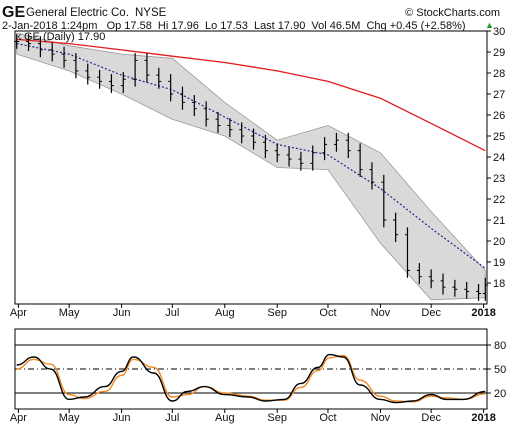  Describe the element at coordinates (499, 179) in the screenshot. I see `price-tick-label: 23` at that location.